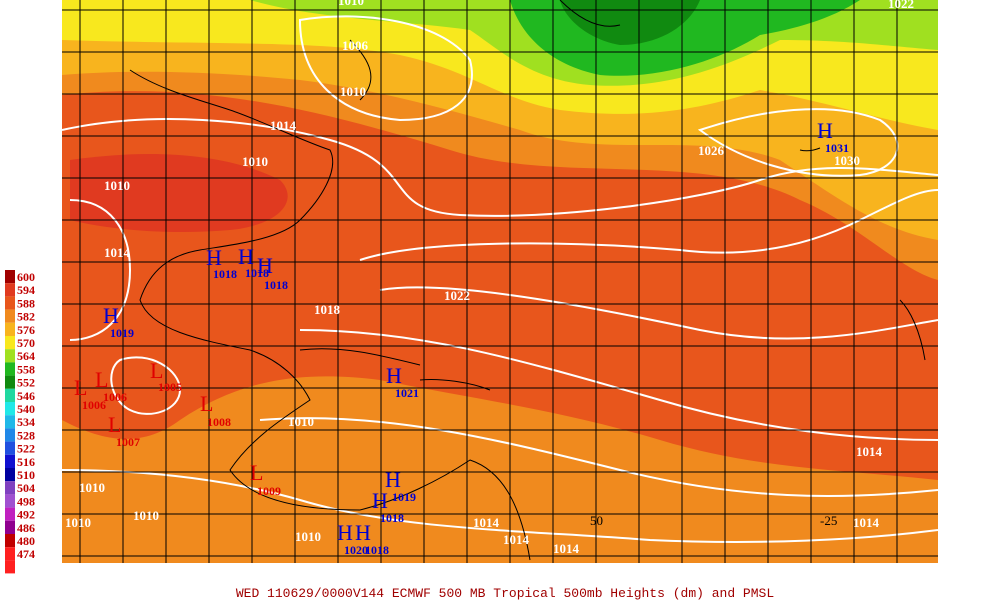 This screenshot has width=1000, height=600. What do you see at coordinates (26, 554) in the screenshot?
I see `legend-label: 474` at bounding box center [26, 554].